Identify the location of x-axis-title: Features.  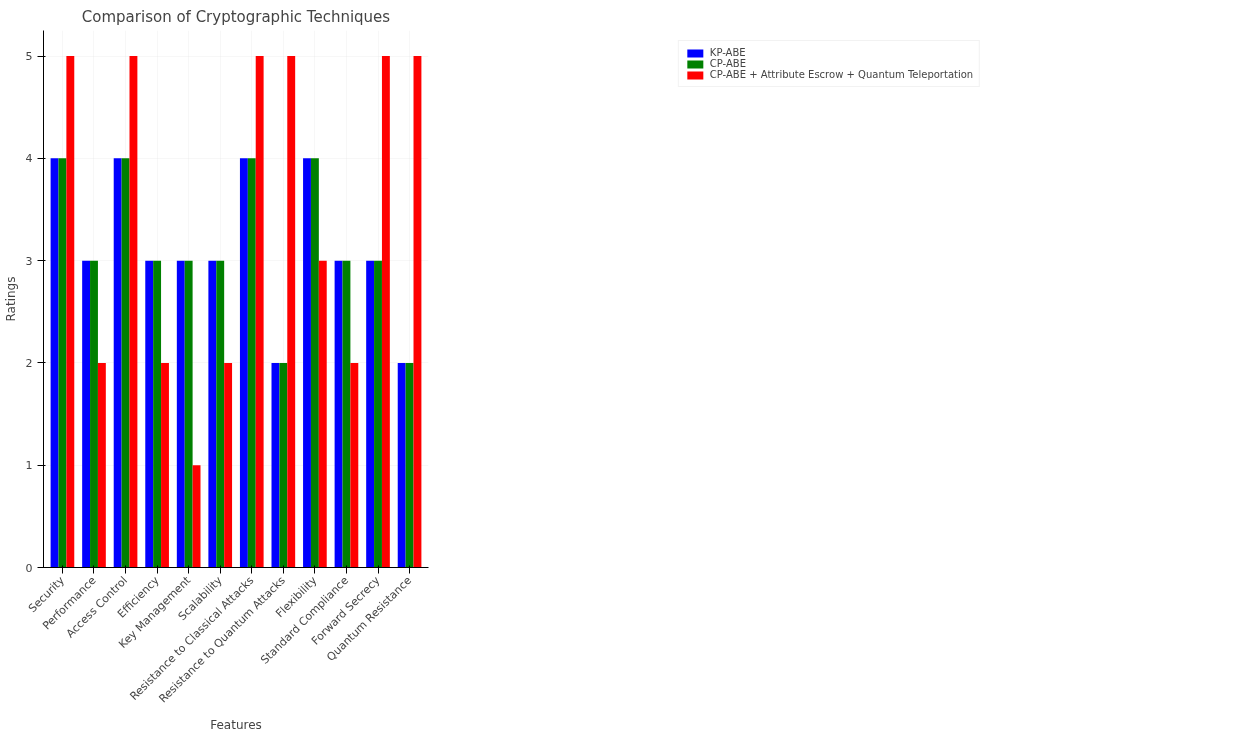
(236, 725).